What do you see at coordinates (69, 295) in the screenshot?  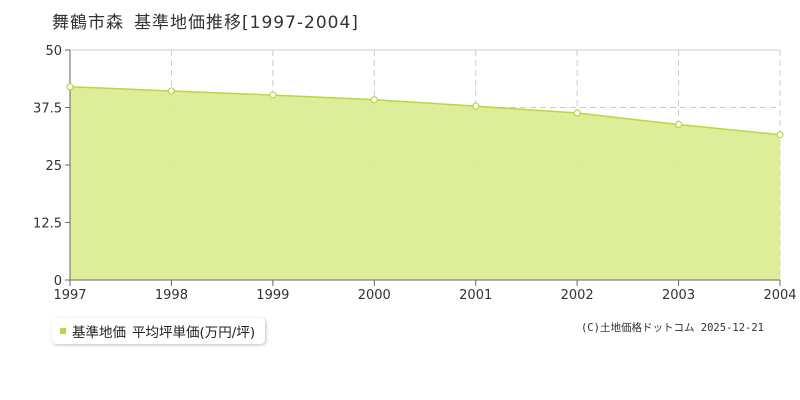 I see `x-tick-label: 1997` at bounding box center [69, 295].